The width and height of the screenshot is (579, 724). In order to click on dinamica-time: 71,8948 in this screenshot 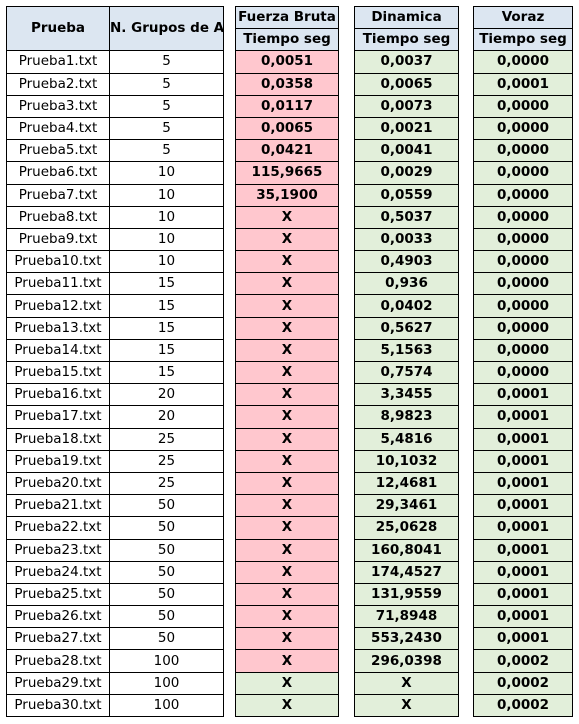, I will do `click(406, 617)`.